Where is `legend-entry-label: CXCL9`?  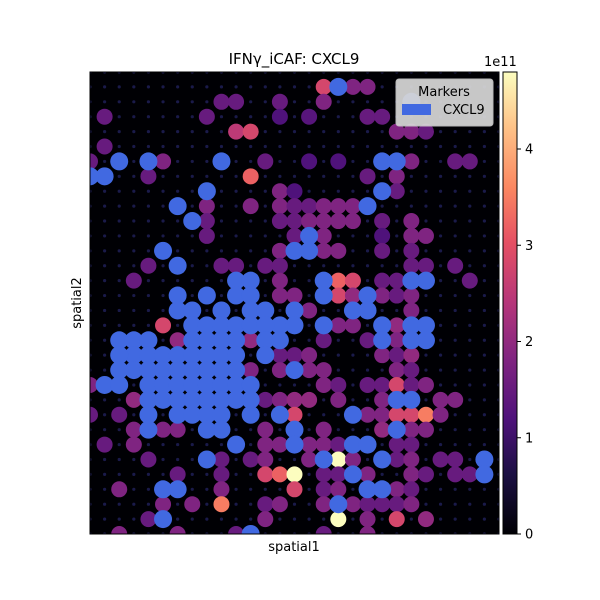 legend-entry-label: CXCL9 is located at coordinates (464, 110).